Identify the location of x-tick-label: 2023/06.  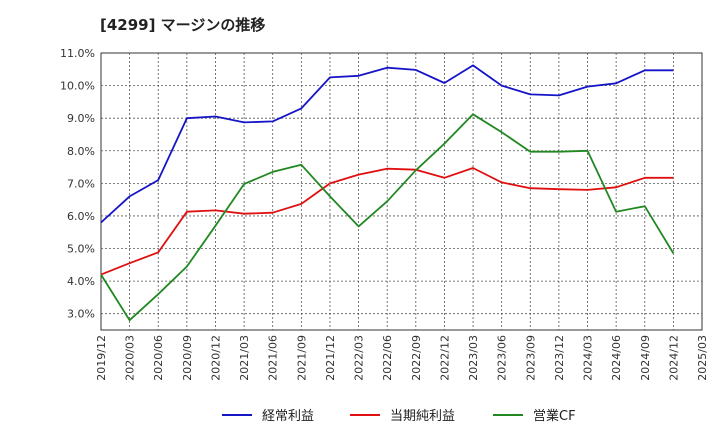
(502, 358).